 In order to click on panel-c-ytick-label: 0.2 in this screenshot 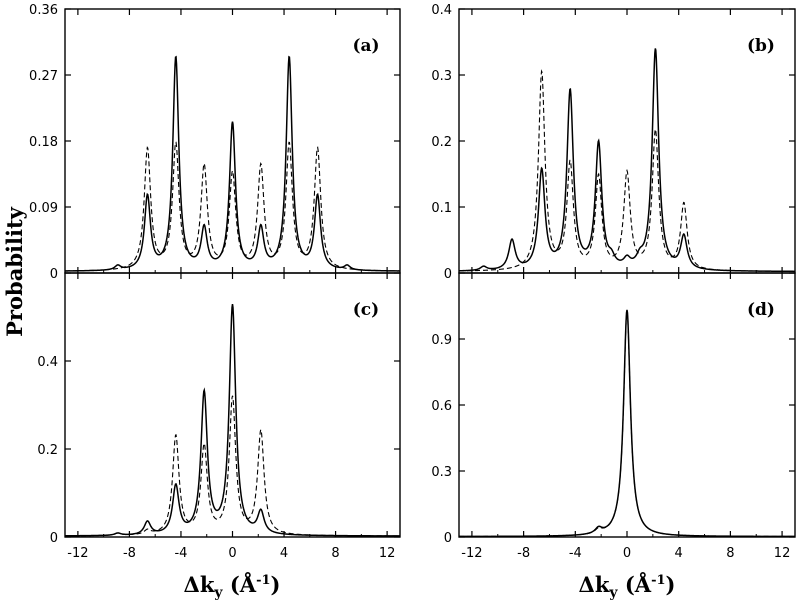, I will do `click(47, 450)`.